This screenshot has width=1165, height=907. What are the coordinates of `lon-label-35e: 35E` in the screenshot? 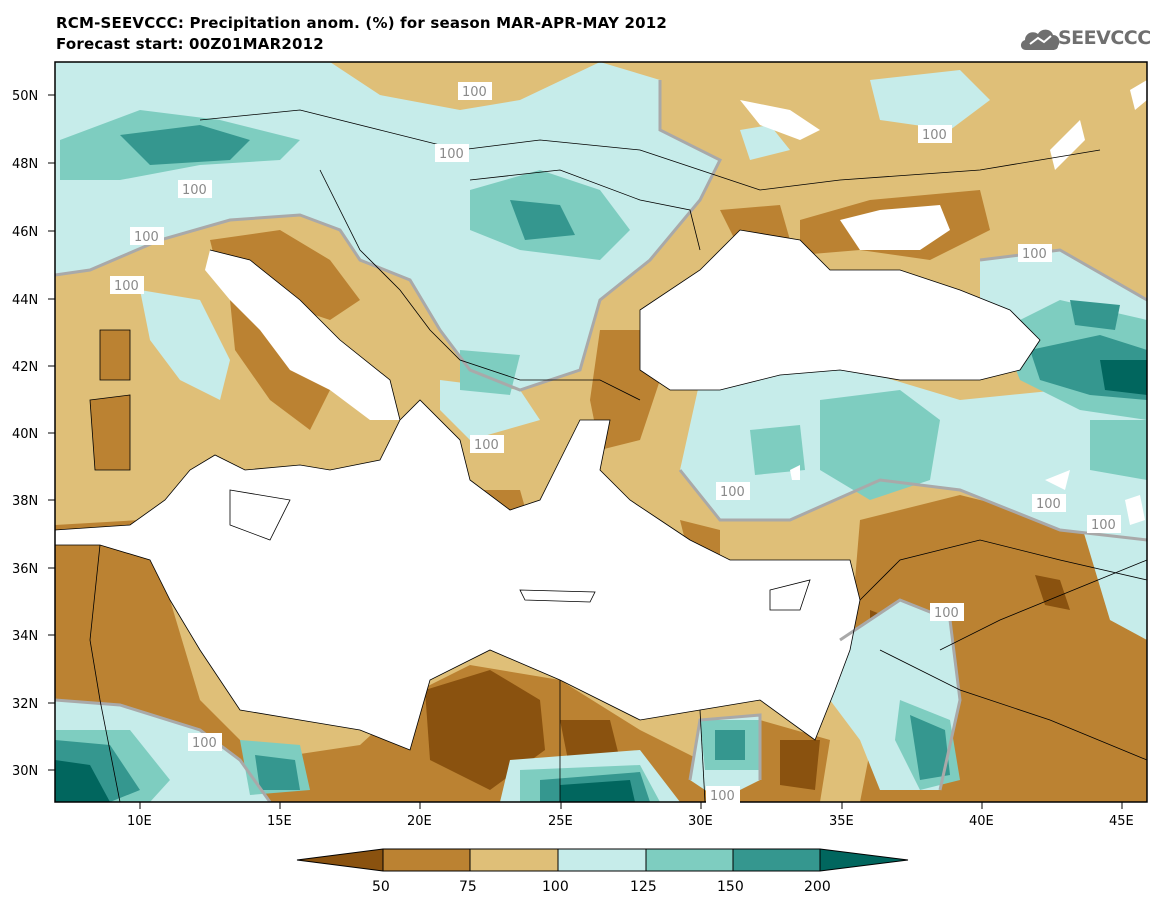 It's located at (841, 821).